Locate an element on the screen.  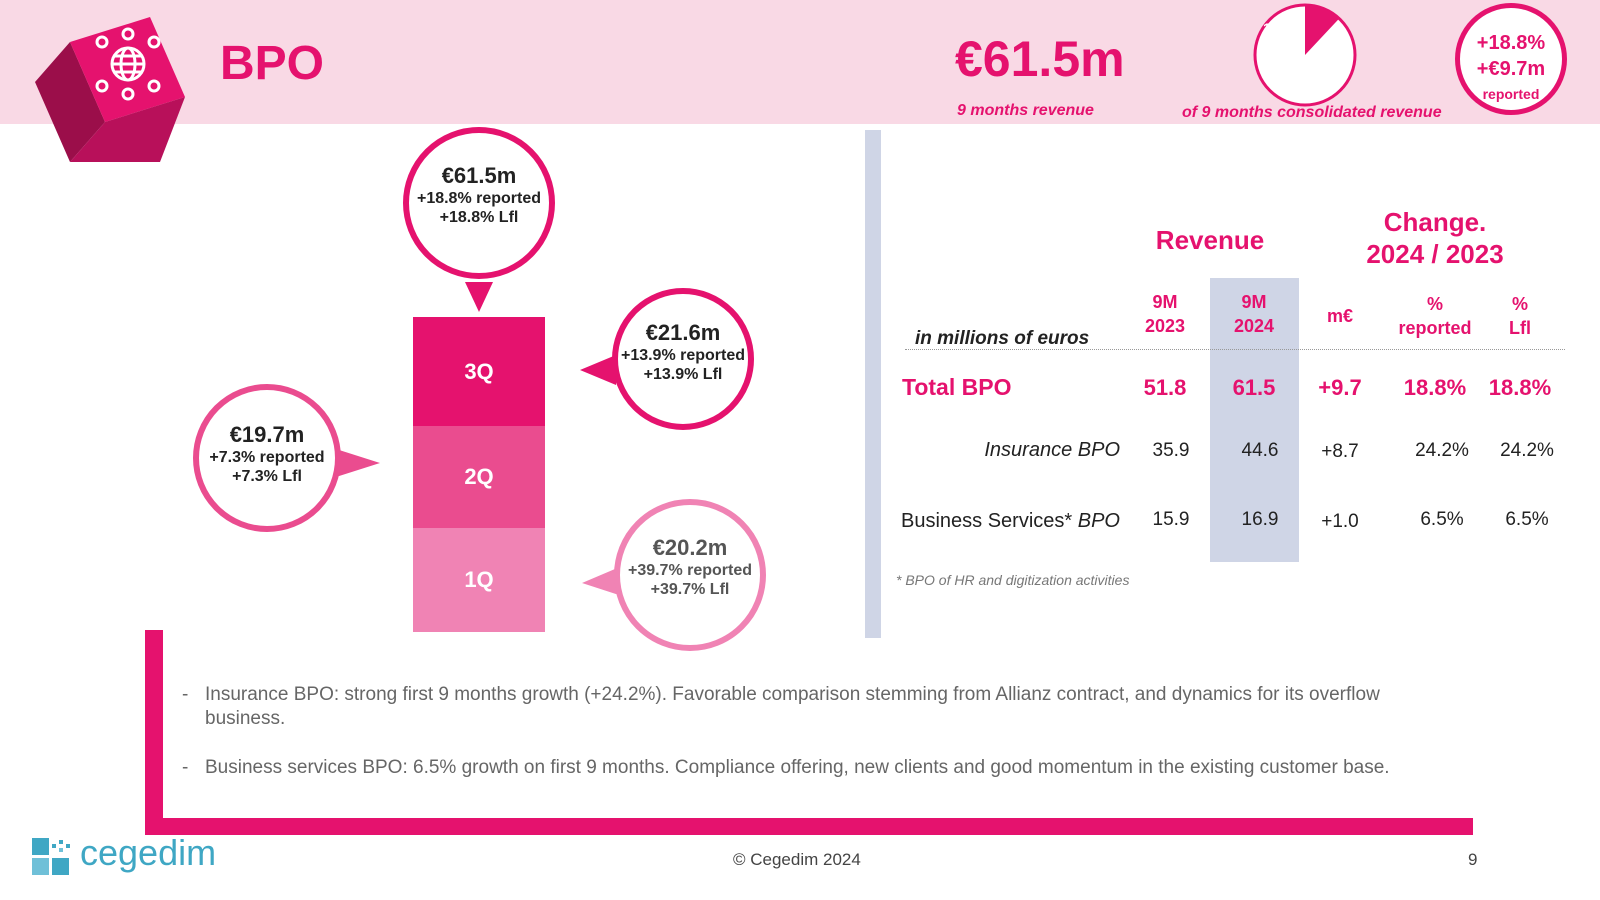
q2-bubble-pointer is located at coordinates (358, 463).